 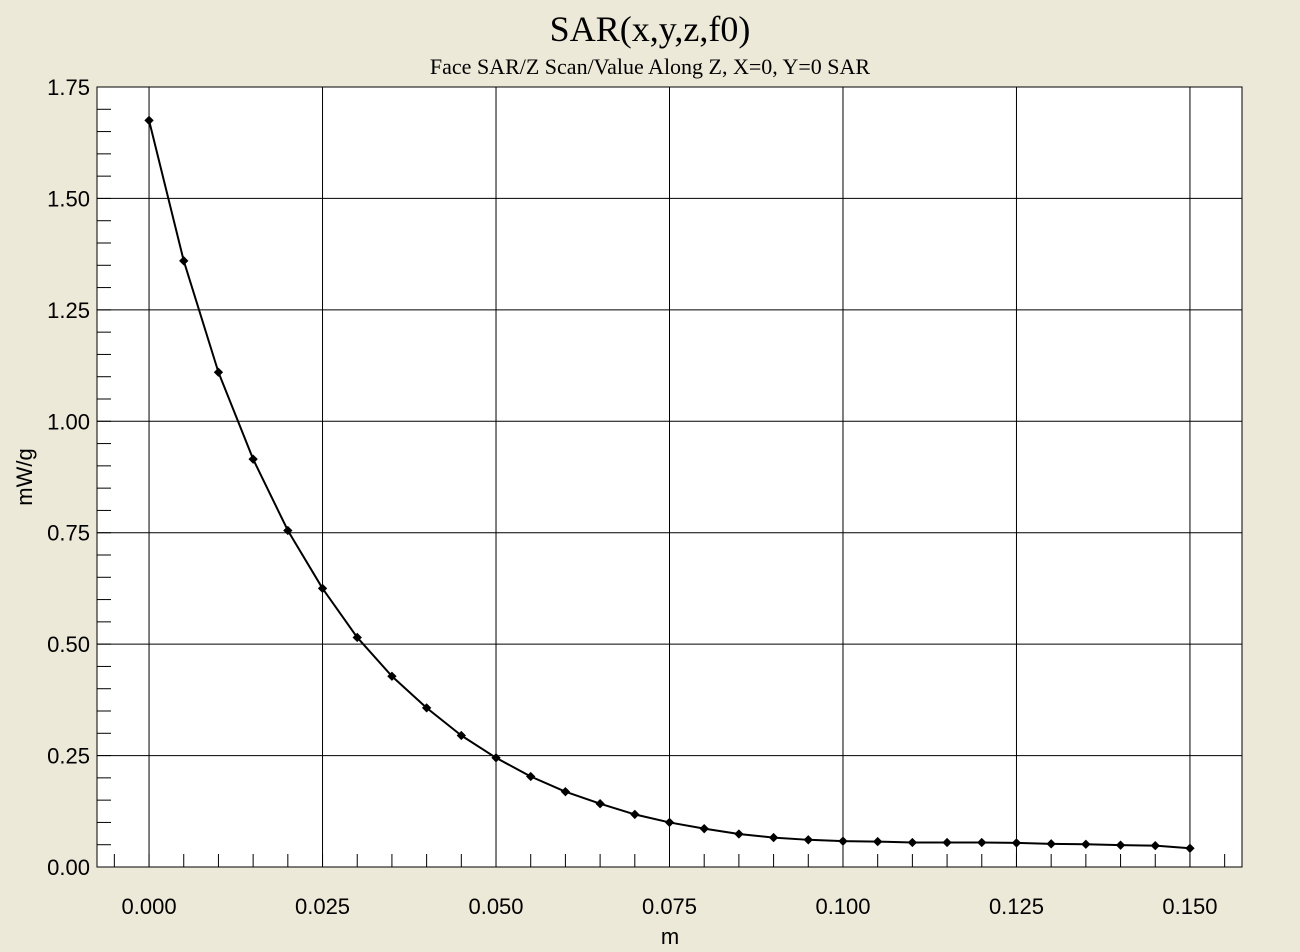 I want to click on y-tick-label: 1.75, so click(x=68, y=87).